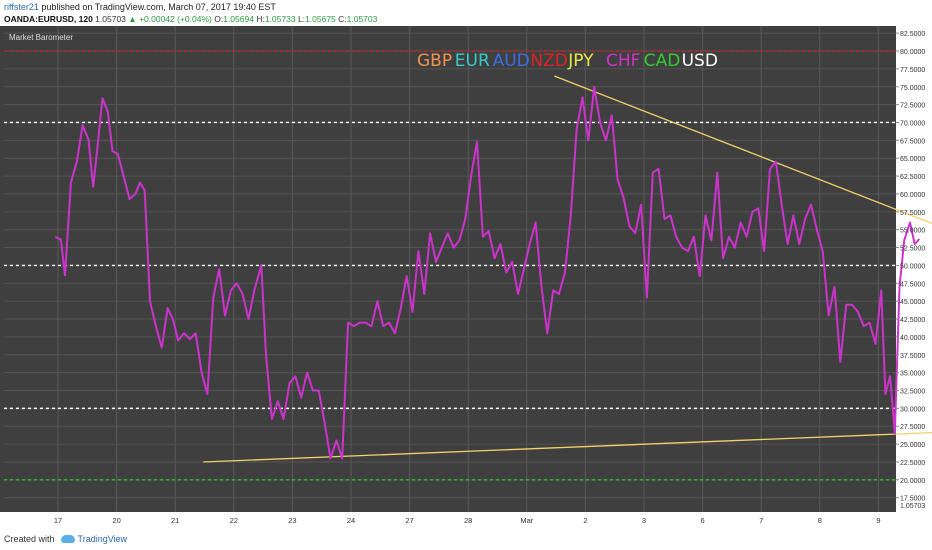 Image resolution: width=932 pixels, height=550 pixels. I want to click on y-tick-label: 27.5000, so click(912, 427).